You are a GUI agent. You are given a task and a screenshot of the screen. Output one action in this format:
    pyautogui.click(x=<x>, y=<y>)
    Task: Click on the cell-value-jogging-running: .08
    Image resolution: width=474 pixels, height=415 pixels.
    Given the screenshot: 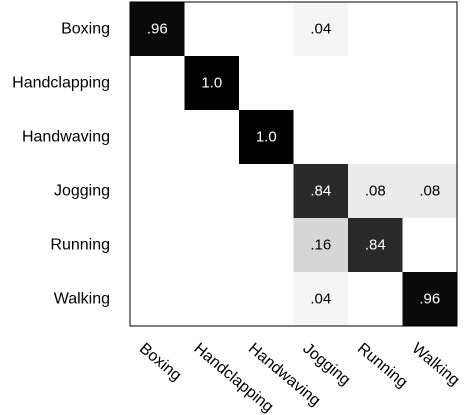 What is the action you would take?
    pyautogui.click(x=375, y=191)
    